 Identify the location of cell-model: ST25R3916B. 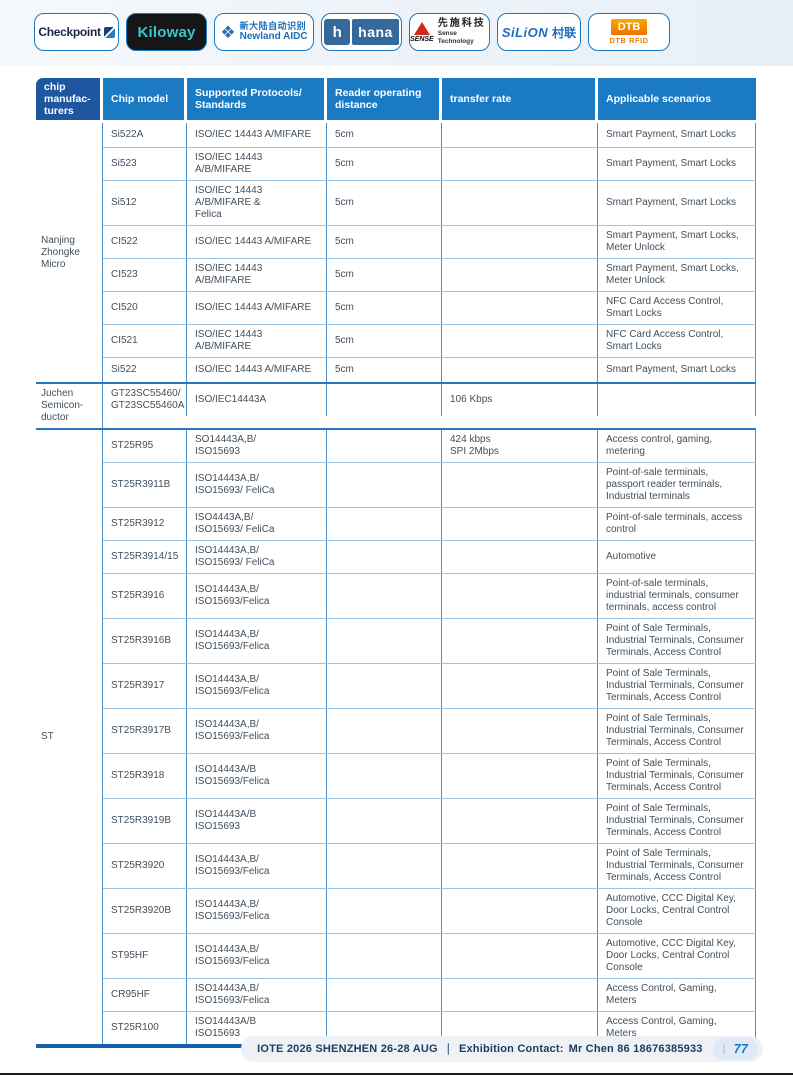
(145, 641).